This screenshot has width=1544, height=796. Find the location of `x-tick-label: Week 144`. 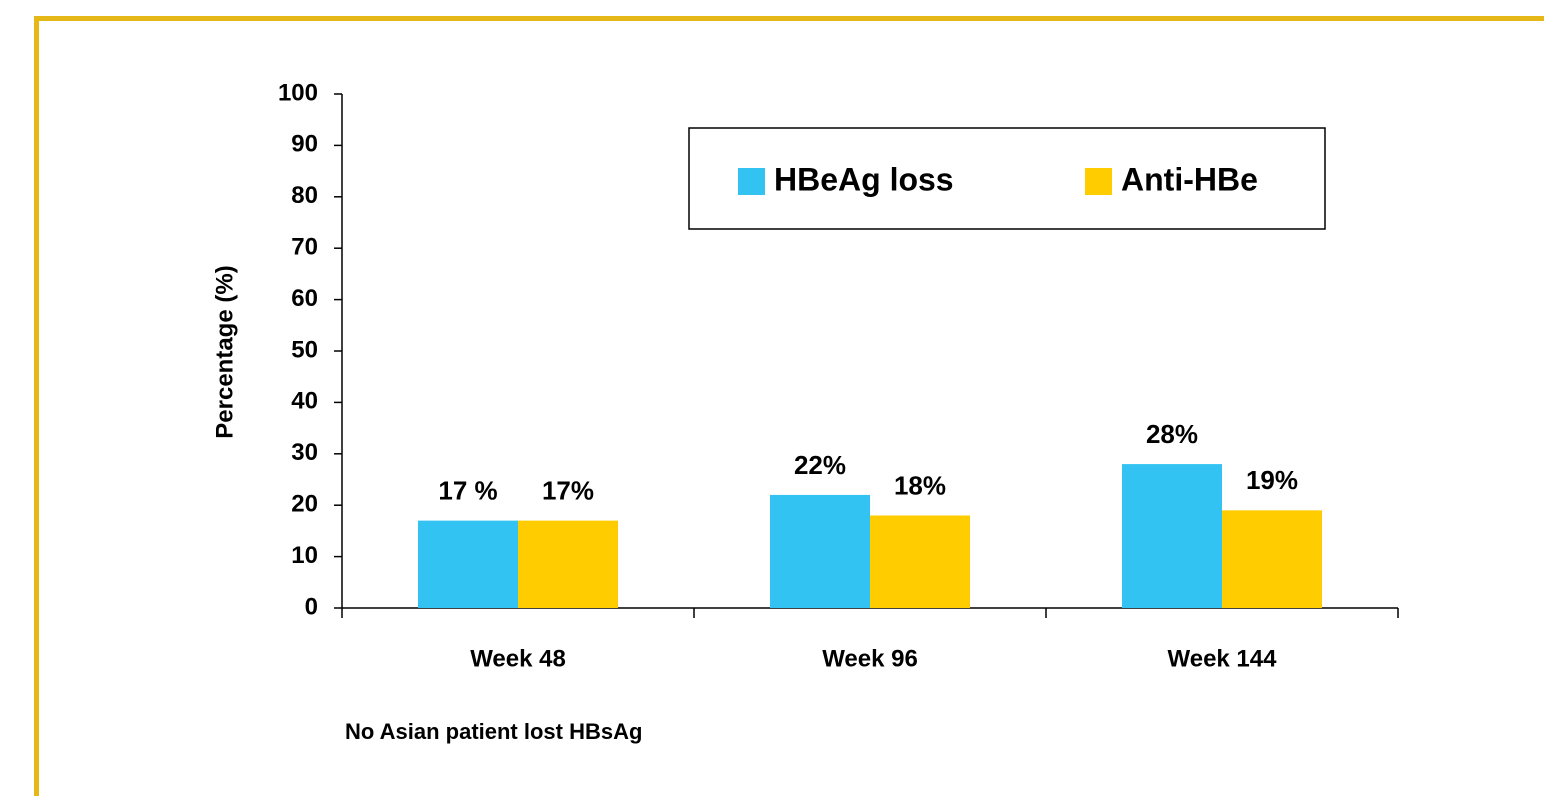

x-tick-label: Week 144 is located at coordinates (1223, 658).